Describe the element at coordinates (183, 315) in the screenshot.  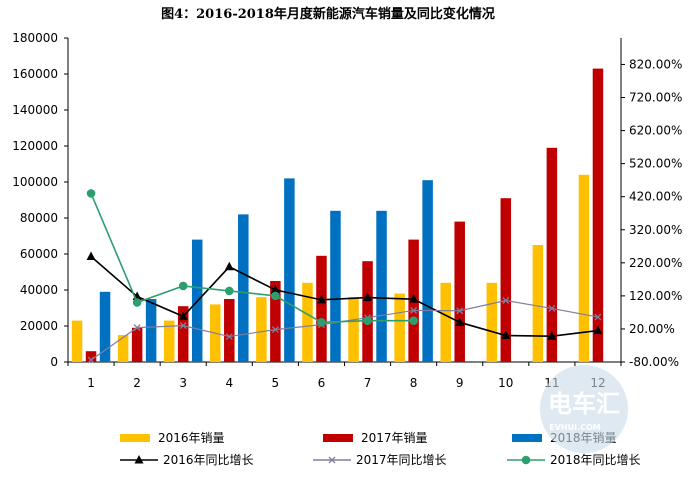
I see `point-2016年同比增长-3` at that location.